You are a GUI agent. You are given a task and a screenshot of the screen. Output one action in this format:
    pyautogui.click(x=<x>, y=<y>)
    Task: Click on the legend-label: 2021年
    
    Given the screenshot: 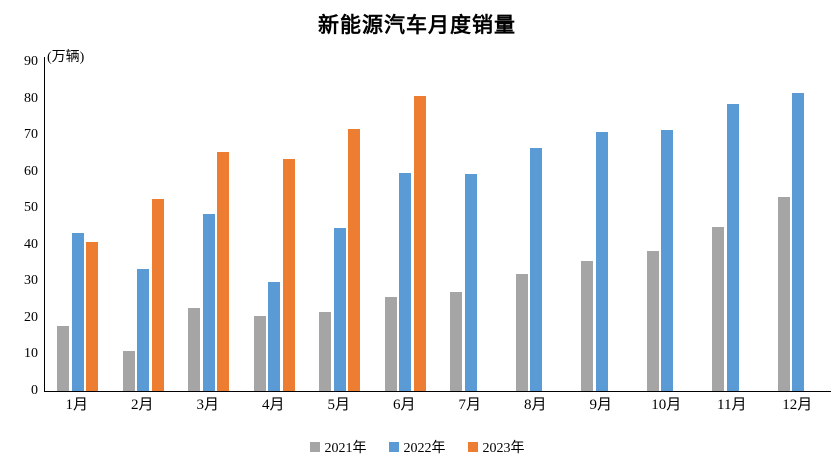 What is the action you would take?
    pyautogui.click(x=345, y=448)
    